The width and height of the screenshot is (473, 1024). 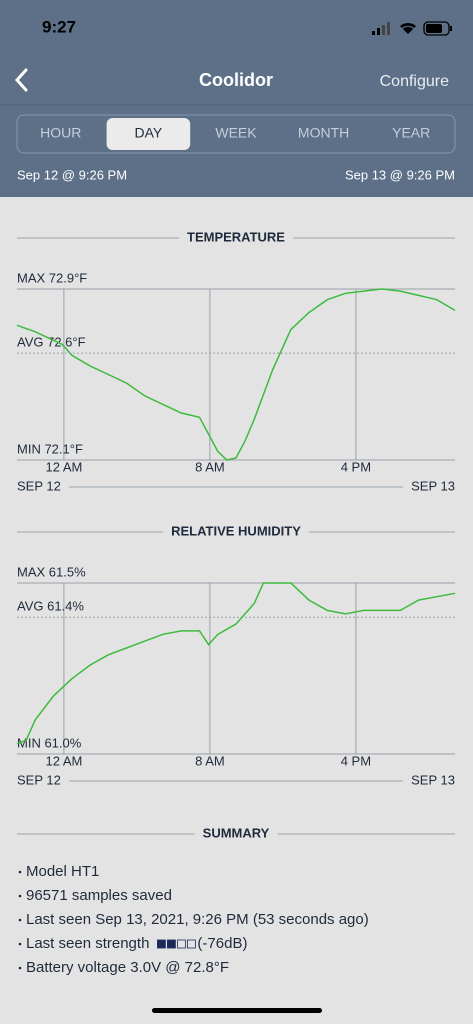 What do you see at coordinates (236, 832) in the screenshot?
I see `section-title: SUMMARY` at bounding box center [236, 832].